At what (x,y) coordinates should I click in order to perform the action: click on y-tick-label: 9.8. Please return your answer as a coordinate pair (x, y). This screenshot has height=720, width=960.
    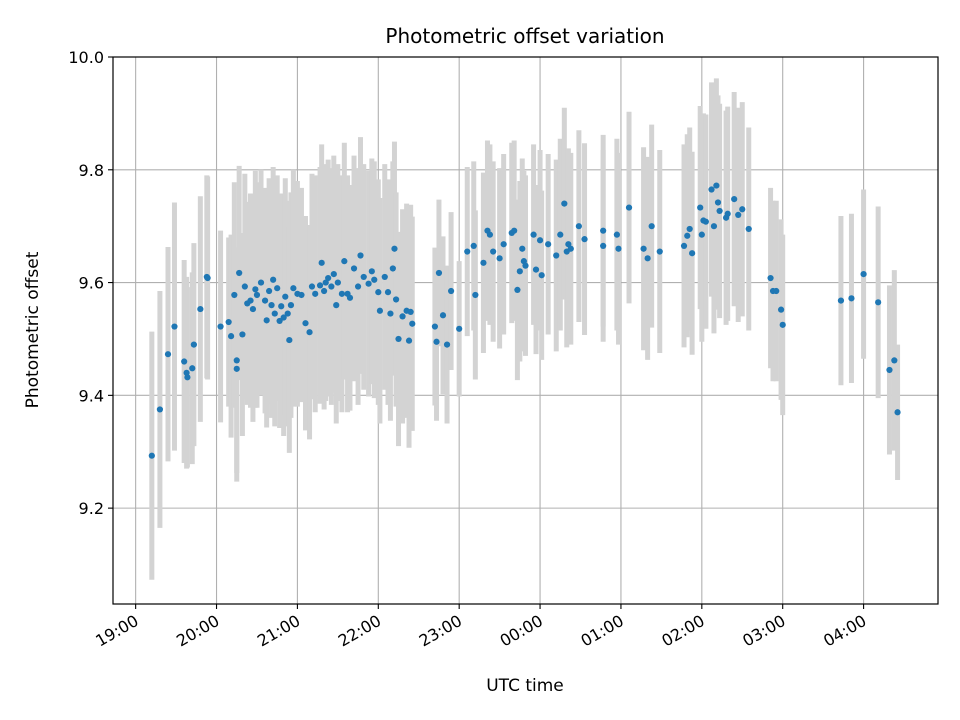
    Looking at the image, I should click on (91, 170).